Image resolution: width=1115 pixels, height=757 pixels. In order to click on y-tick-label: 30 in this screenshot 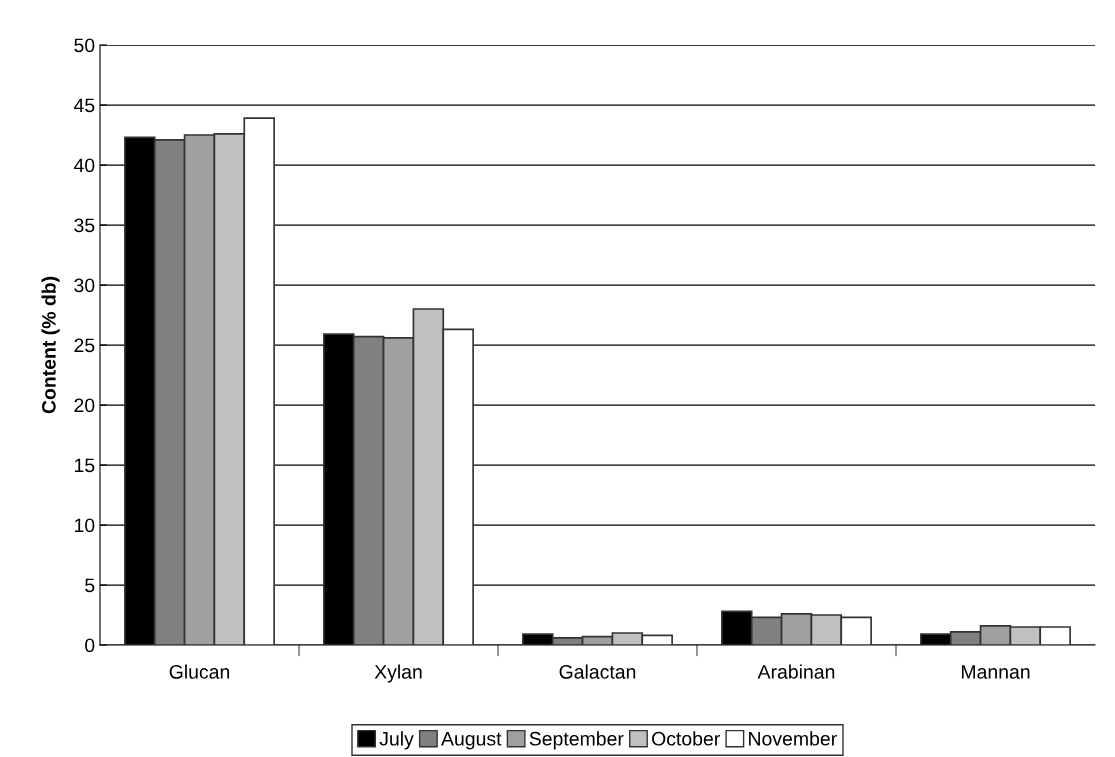, I will do `click(84, 285)`.